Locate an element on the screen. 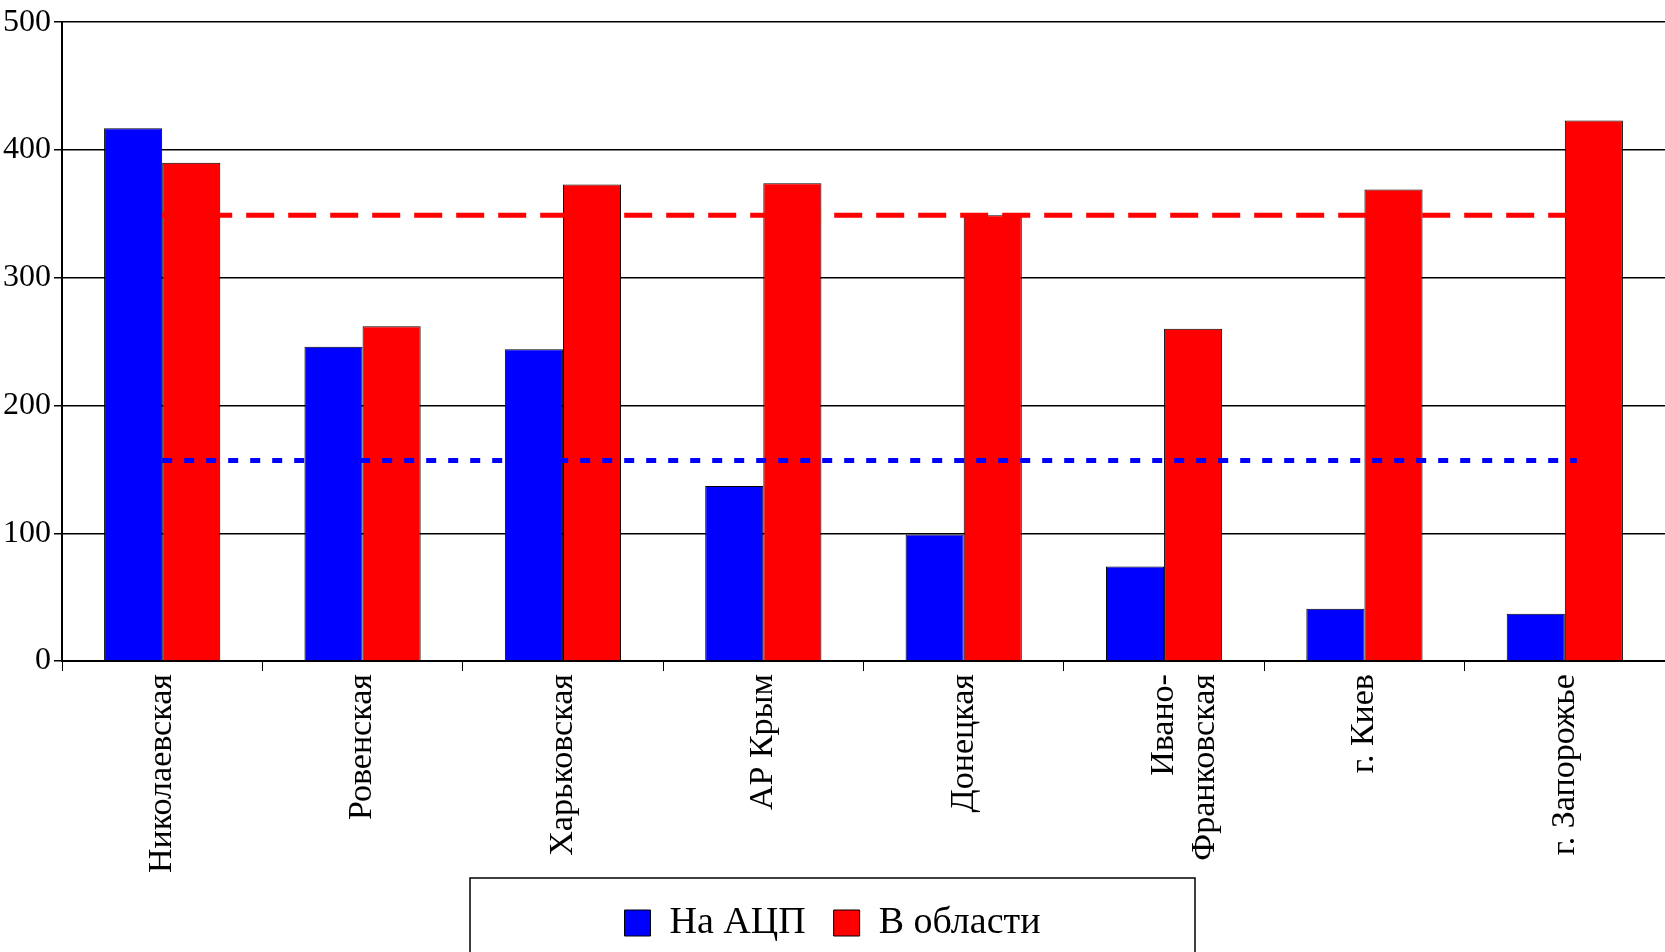 The width and height of the screenshot is (1665, 952). x-tick-label: г. Киев is located at coordinates (1362, 724).